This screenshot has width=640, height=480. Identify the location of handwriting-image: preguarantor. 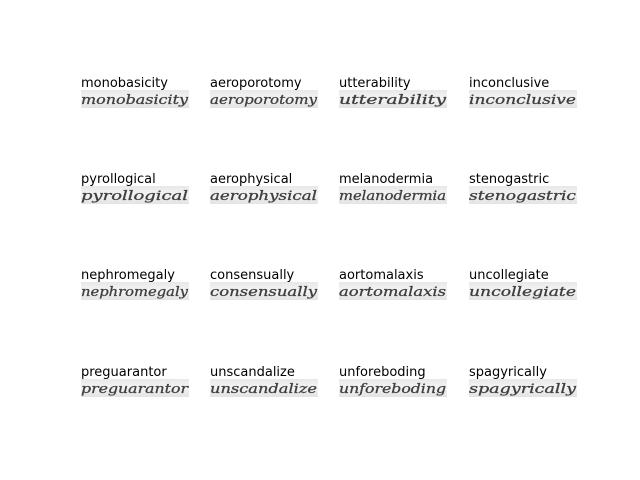
(135, 388).